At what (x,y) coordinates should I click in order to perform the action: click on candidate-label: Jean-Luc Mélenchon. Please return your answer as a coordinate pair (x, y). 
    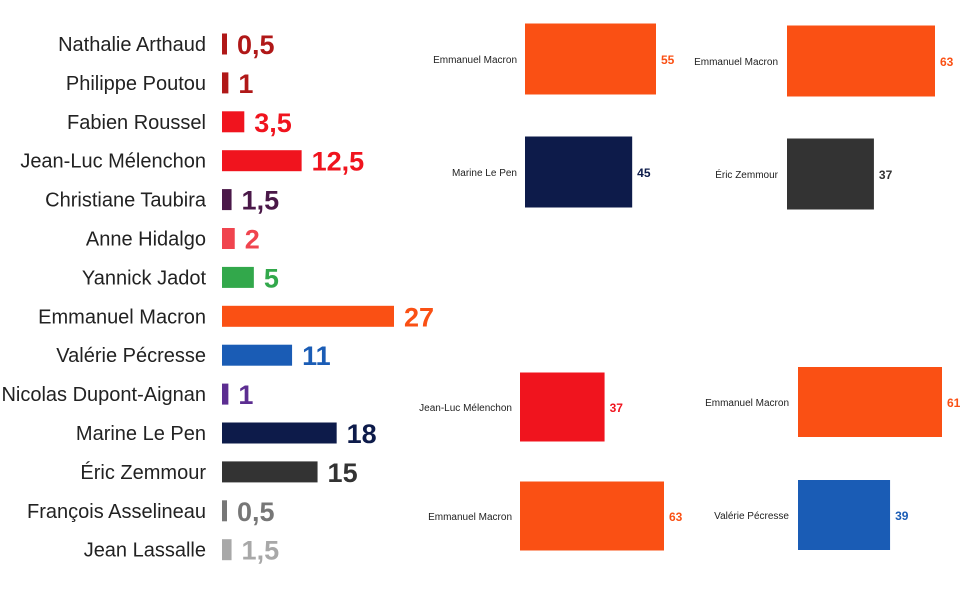
    Looking at the image, I should click on (113, 162).